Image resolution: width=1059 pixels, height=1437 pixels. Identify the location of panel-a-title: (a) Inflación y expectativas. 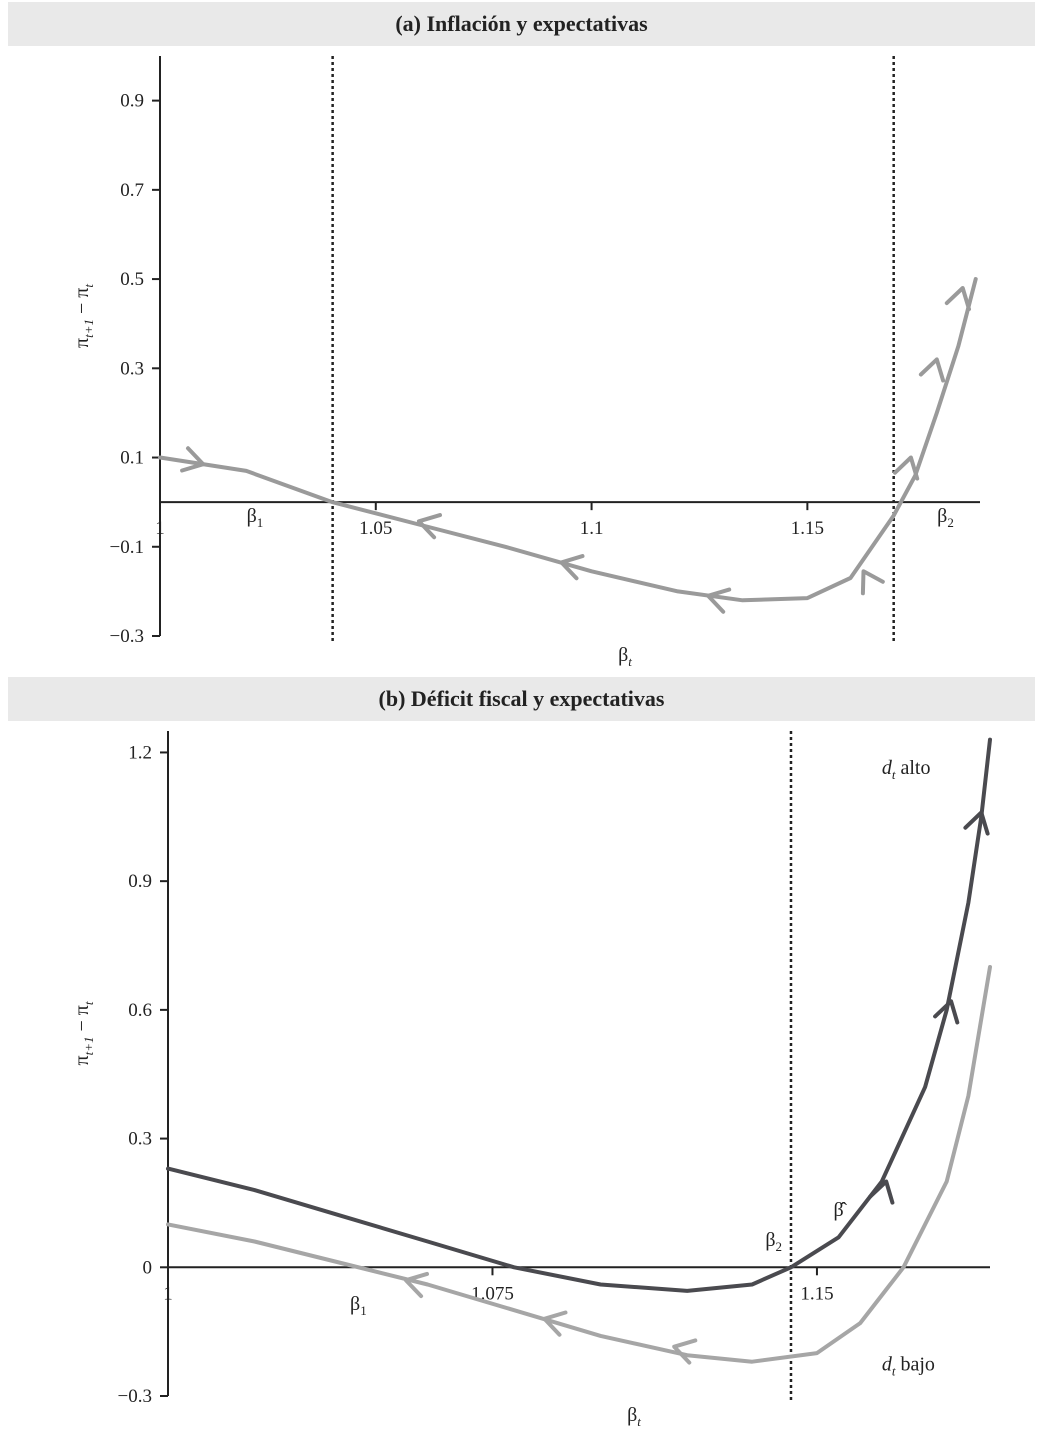
(521, 24).